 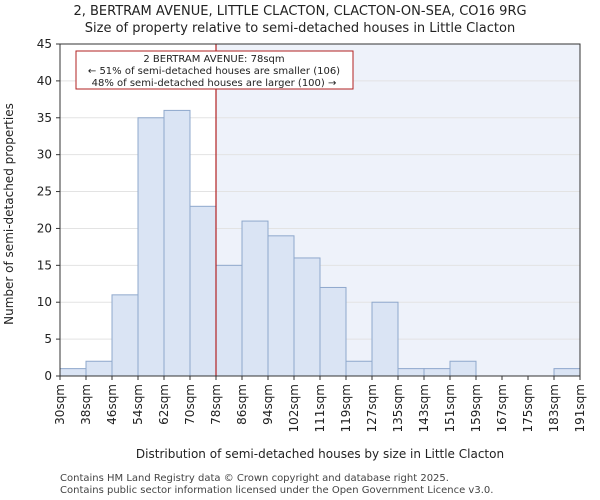 What do you see at coordinates (463, 368) in the screenshot?
I see `bar-151sqm` at bounding box center [463, 368].